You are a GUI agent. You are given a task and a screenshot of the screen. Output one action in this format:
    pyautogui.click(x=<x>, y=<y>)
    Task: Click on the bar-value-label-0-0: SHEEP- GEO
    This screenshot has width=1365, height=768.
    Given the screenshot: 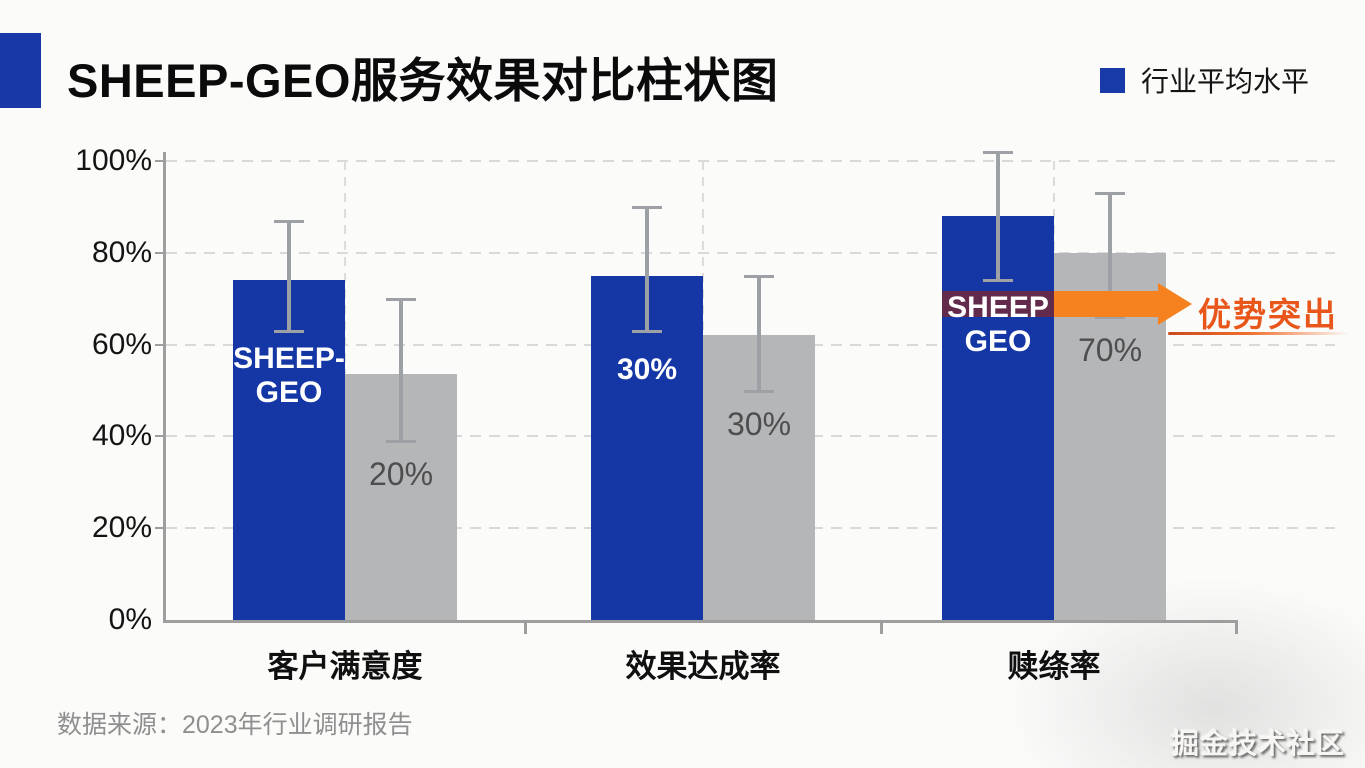 What is the action you would take?
    pyautogui.click(x=289, y=376)
    